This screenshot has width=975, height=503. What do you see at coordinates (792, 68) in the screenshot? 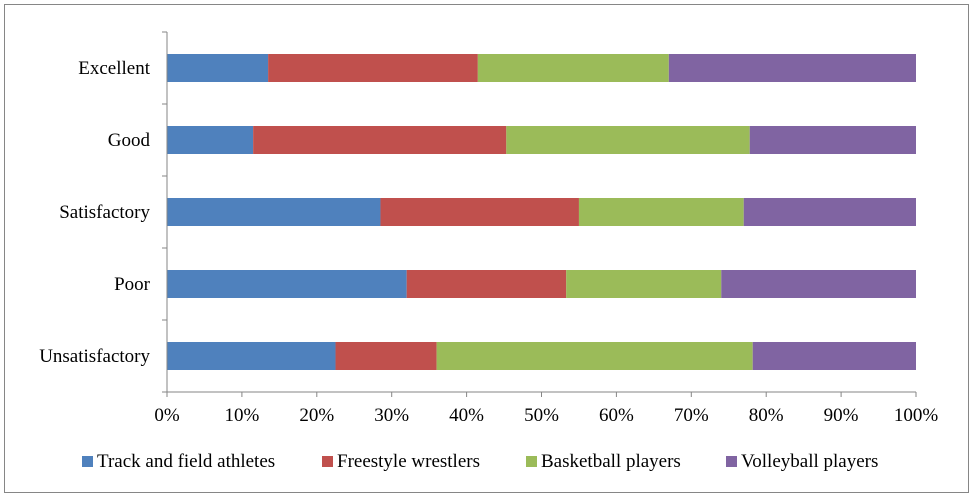
I see `bar-excellent-volleyball-players` at bounding box center [792, 68].